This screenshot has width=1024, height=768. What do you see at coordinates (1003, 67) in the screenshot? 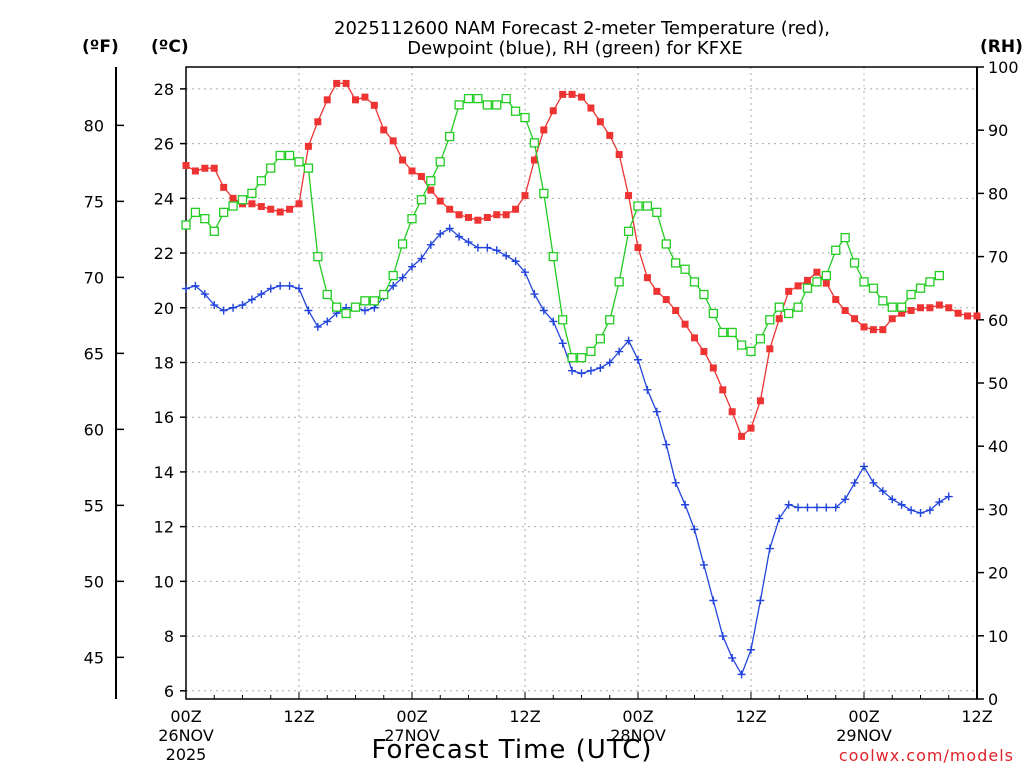
I see `rh-tick-label: 100` at bounding box center [1003, 67].